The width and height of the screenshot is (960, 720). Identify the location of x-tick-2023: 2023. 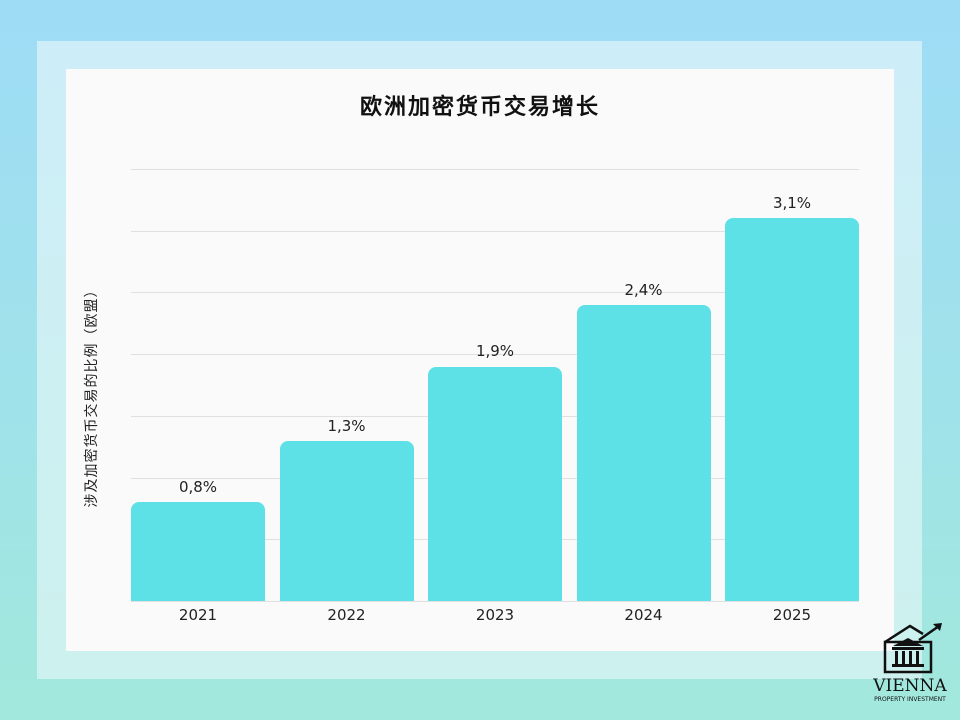
(495, 615).